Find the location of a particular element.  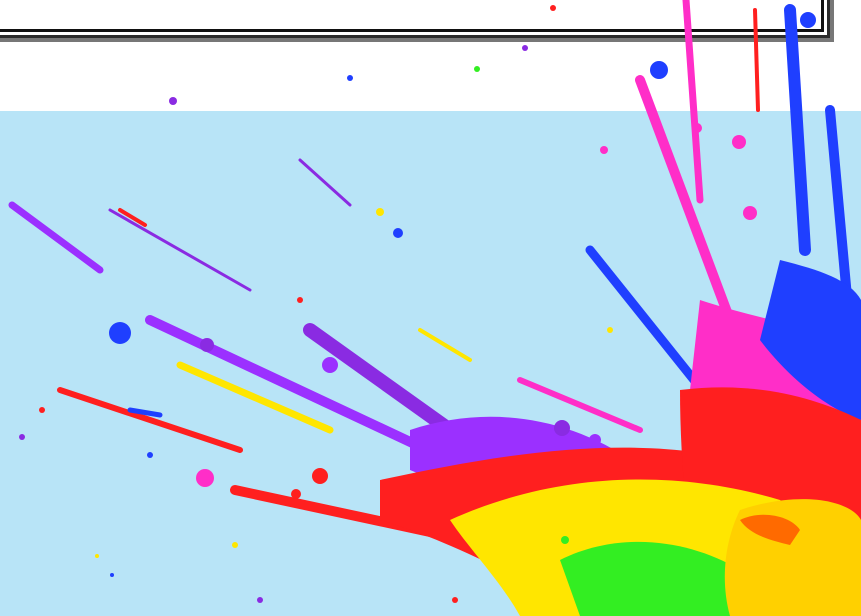

magenta-streak-vertical is located at coordinates (693, 102).